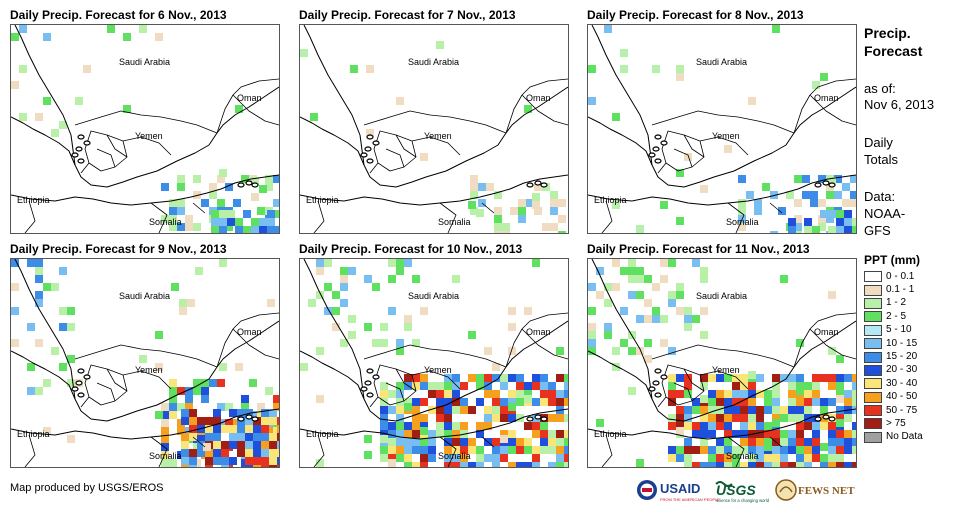  What do you see at coordinates (249, 98) in the screenshot?
I see `label-oman: Oman` at bounding box center [249, 98].